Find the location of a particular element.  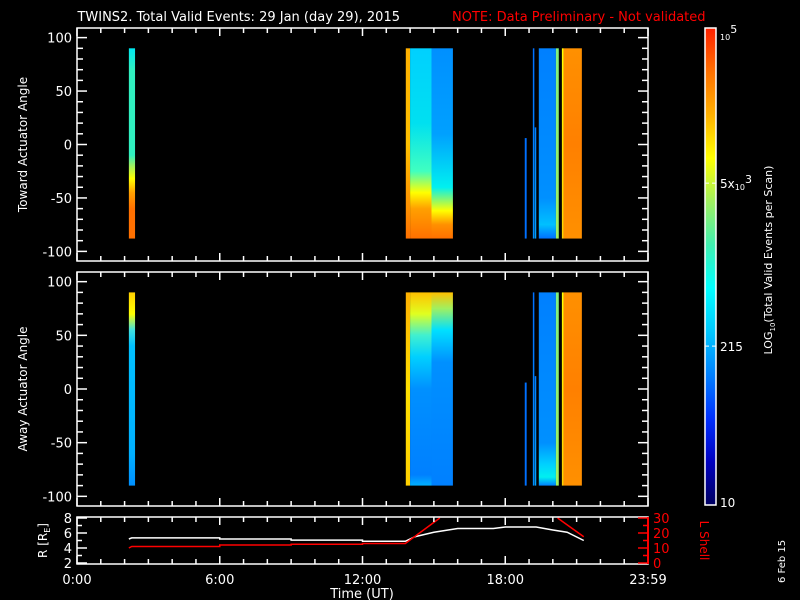

y-tick-label: 4 is located at coordinates (68, 549).